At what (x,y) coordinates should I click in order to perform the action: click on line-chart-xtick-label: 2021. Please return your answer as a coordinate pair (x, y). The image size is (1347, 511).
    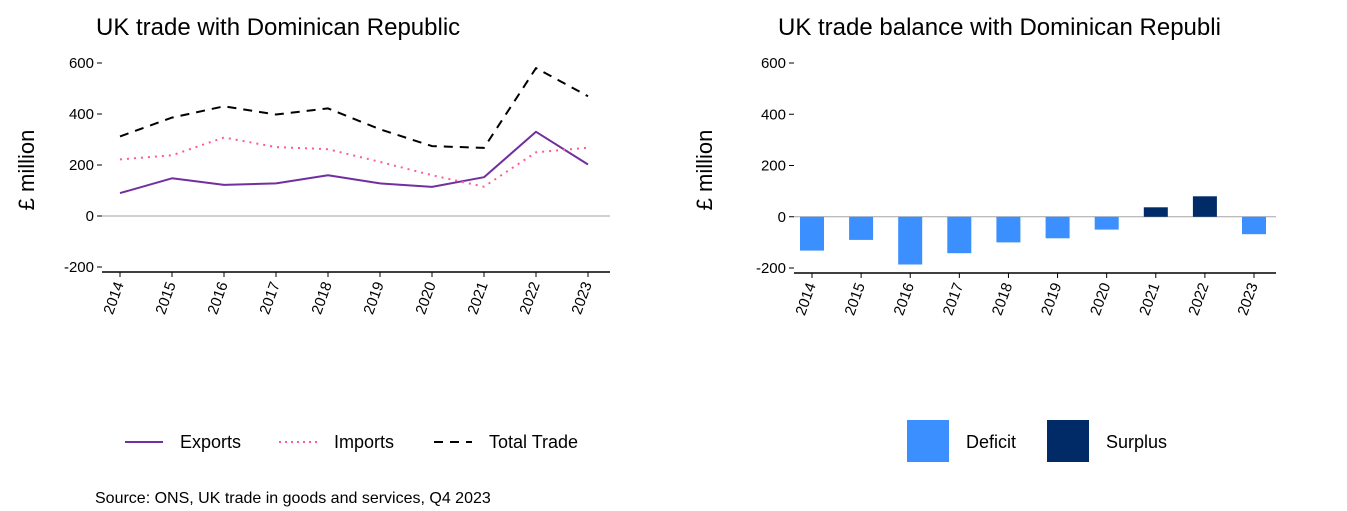
    Looking at the image, I should click on (477, 298).